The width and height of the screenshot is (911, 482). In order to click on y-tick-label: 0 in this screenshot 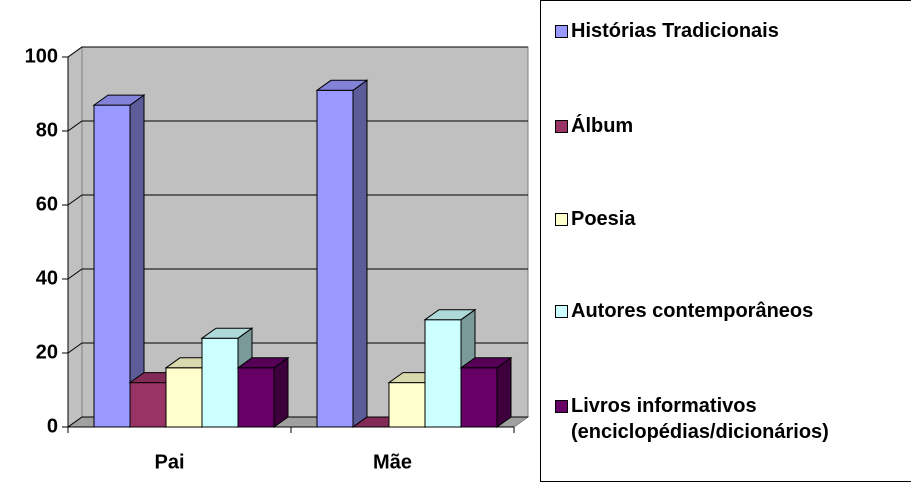, I will do `click(52, 426)`.